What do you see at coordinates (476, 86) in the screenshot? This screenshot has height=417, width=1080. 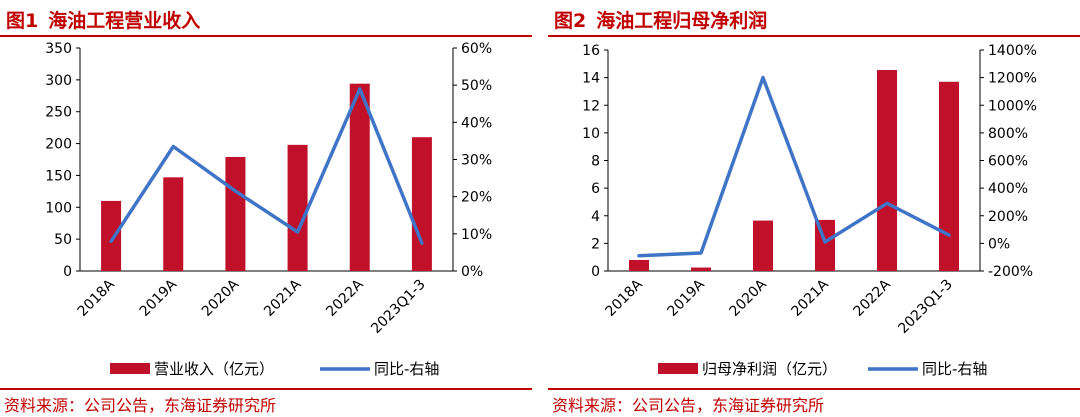 I see `right-tick-label: 50%` at bounding box center [476, 86].